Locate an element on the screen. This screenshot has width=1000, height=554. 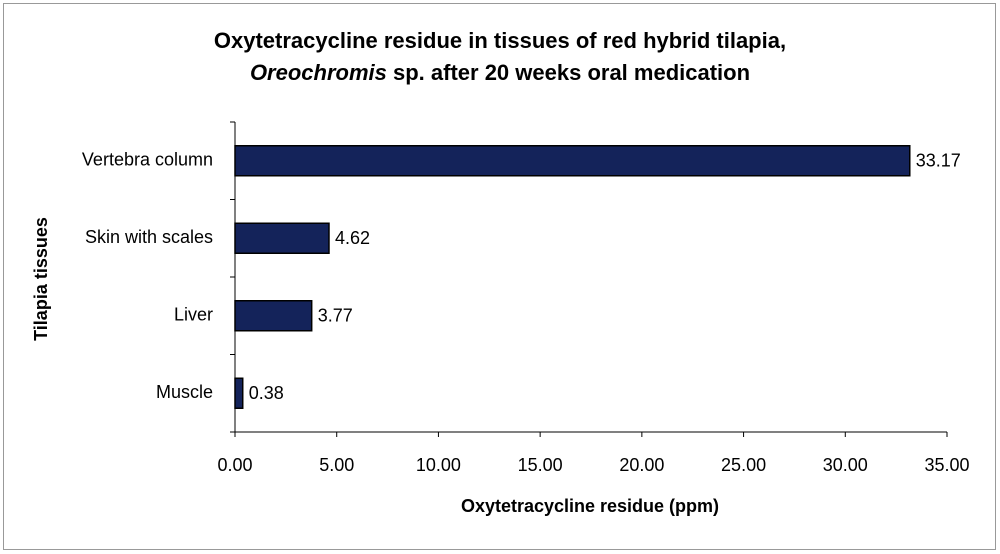
y-tick-label: Liver is located at coordinates (193, 315).